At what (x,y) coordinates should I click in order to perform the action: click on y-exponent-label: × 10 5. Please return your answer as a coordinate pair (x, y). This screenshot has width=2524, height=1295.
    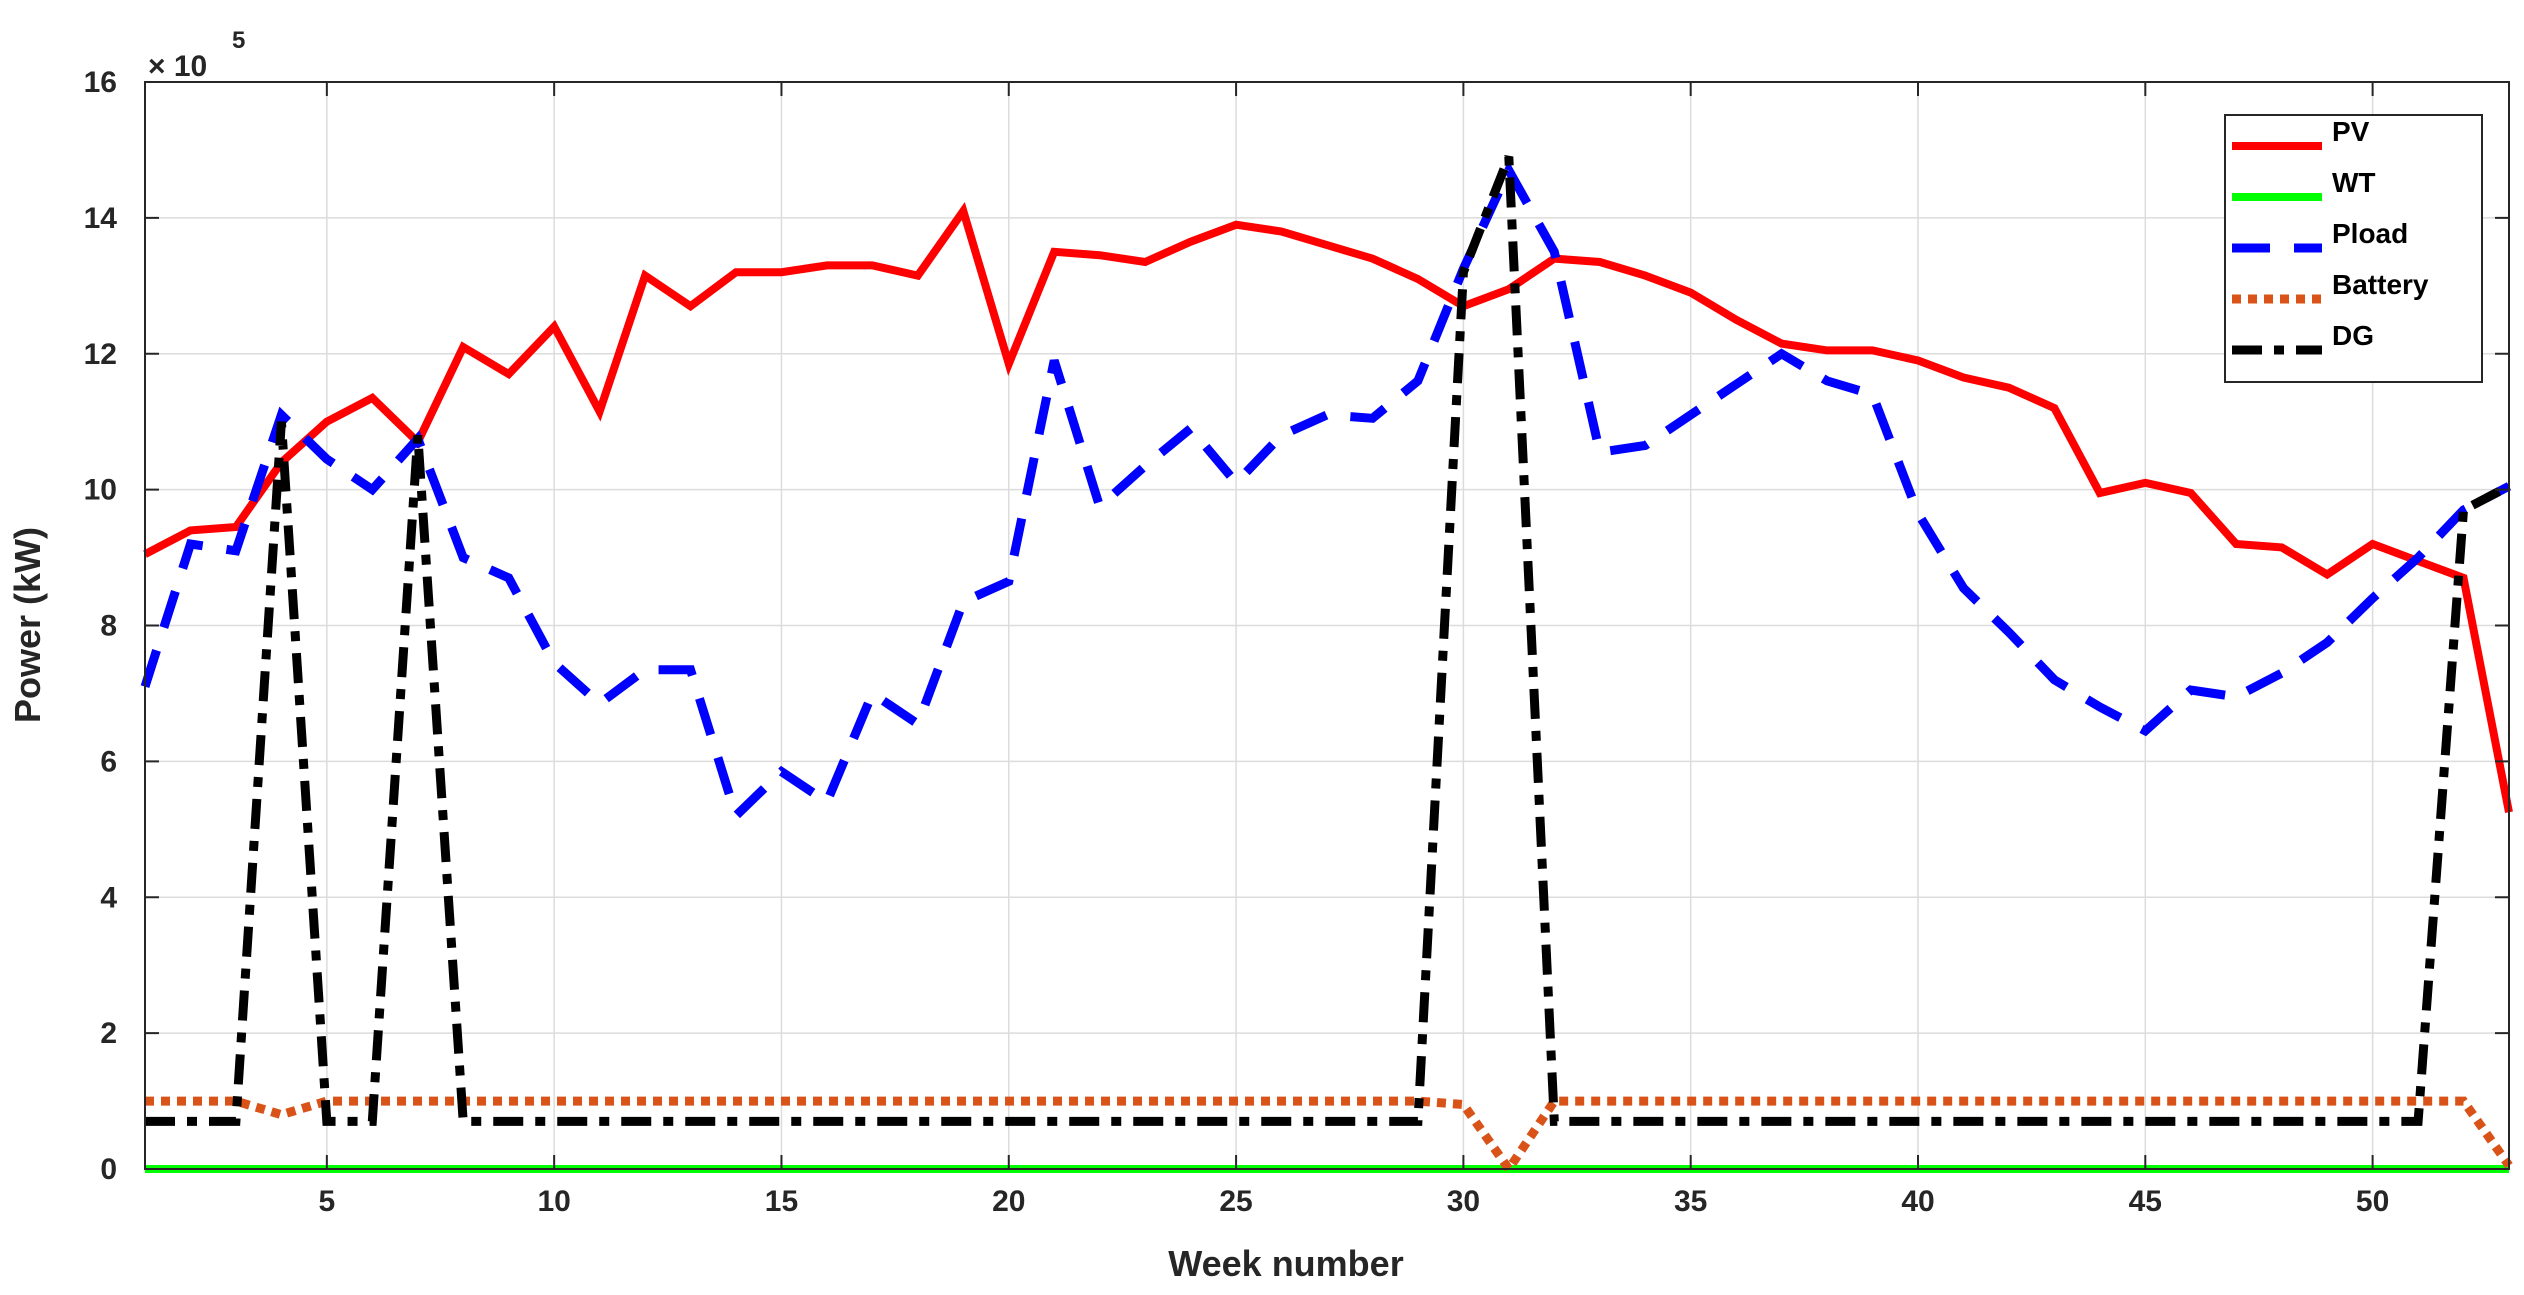
    Looking at the image, I should click on (196, 55).